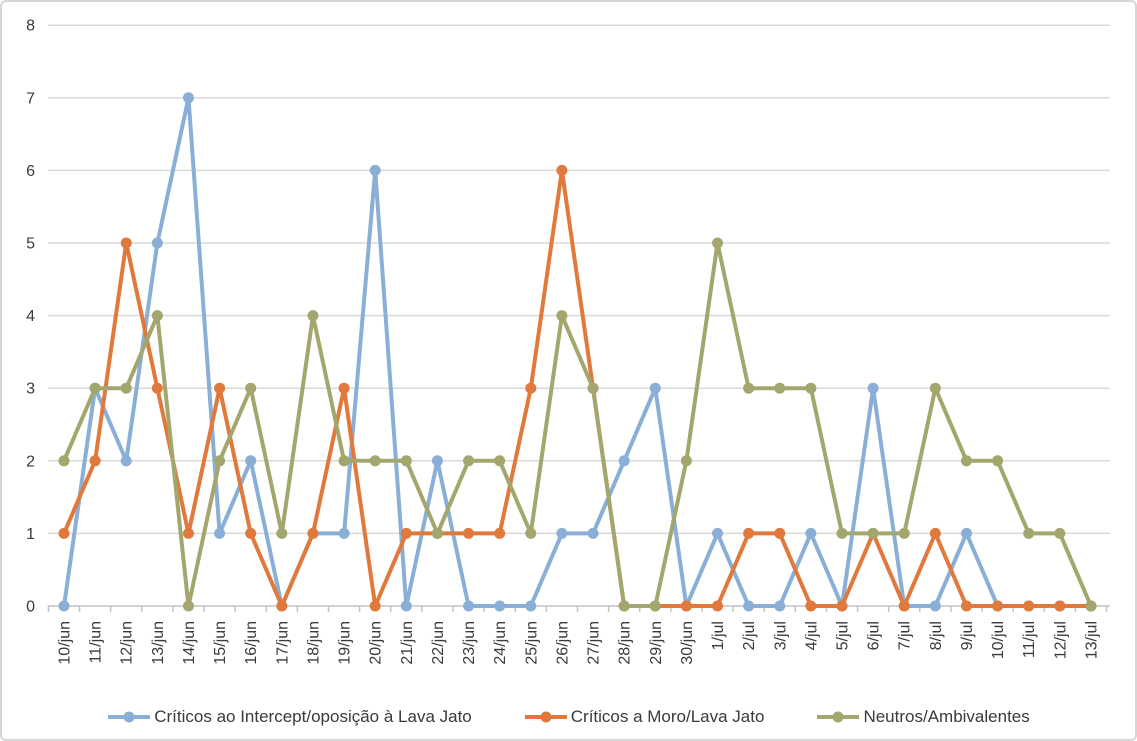 Image resolution: width=1137 pixels, height=741 pixels. I want to click on x-axis-tick-label: 20/jun, so click(376, 643).